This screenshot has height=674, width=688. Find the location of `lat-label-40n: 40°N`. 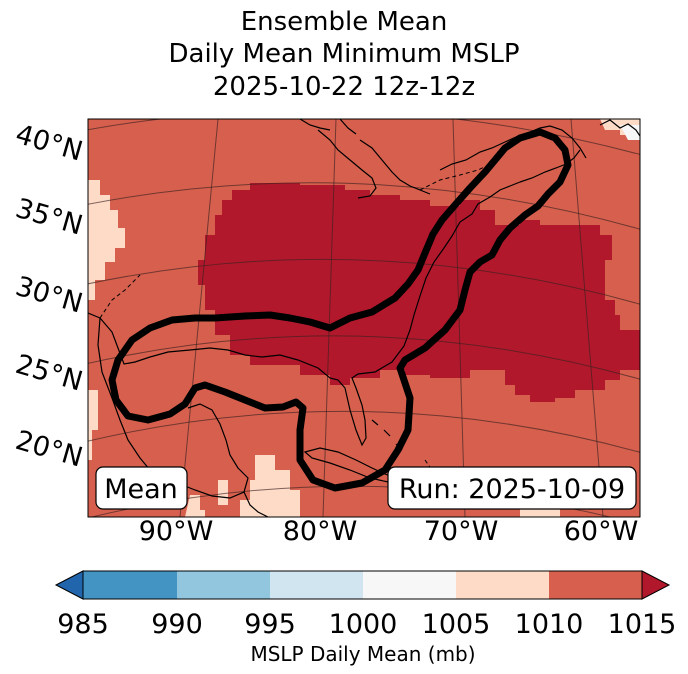

lat-label-40n: 40°N is located at coordinates (49, 143).